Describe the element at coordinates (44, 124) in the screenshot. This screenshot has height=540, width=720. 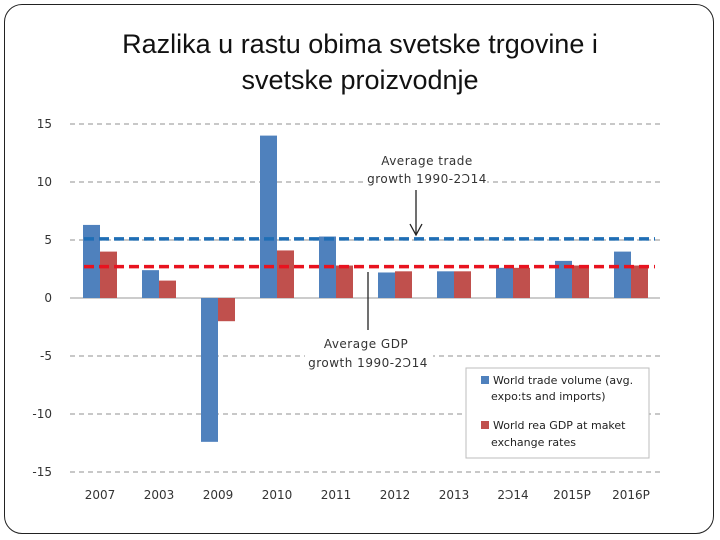
I see `y-tick-label: 15` at that location.